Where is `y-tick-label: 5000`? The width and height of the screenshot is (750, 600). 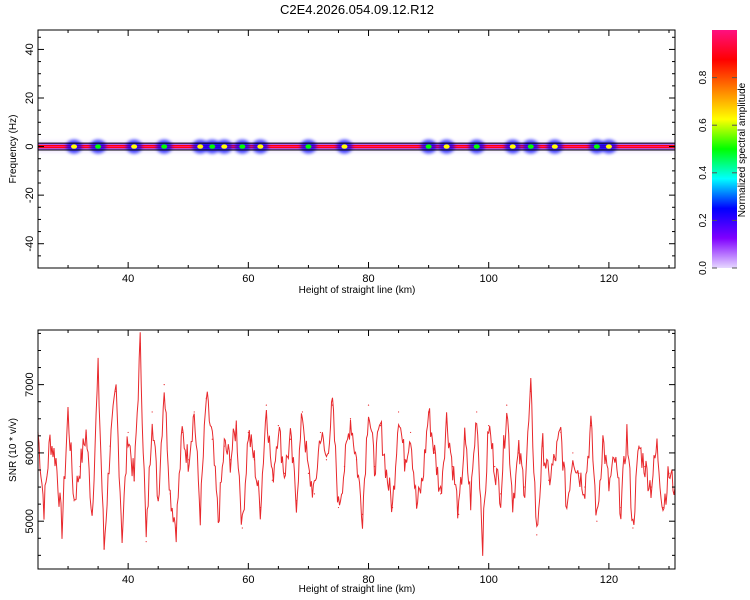 y-tick-label: 5000 is located at coordinates (30, 521).